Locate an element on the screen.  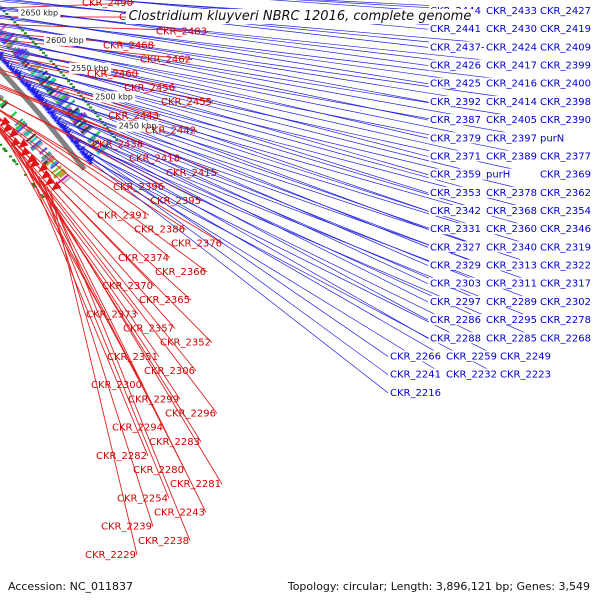
gene-label-right: CKR_2399 is located at coordinates (565, 66).